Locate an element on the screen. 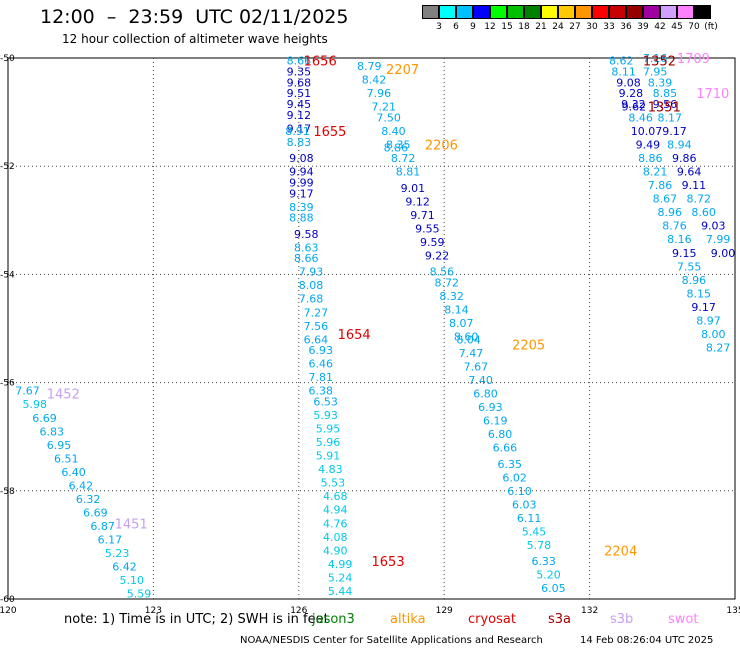  wave-height-value: 4.76 is located at coordinates (335, 523).